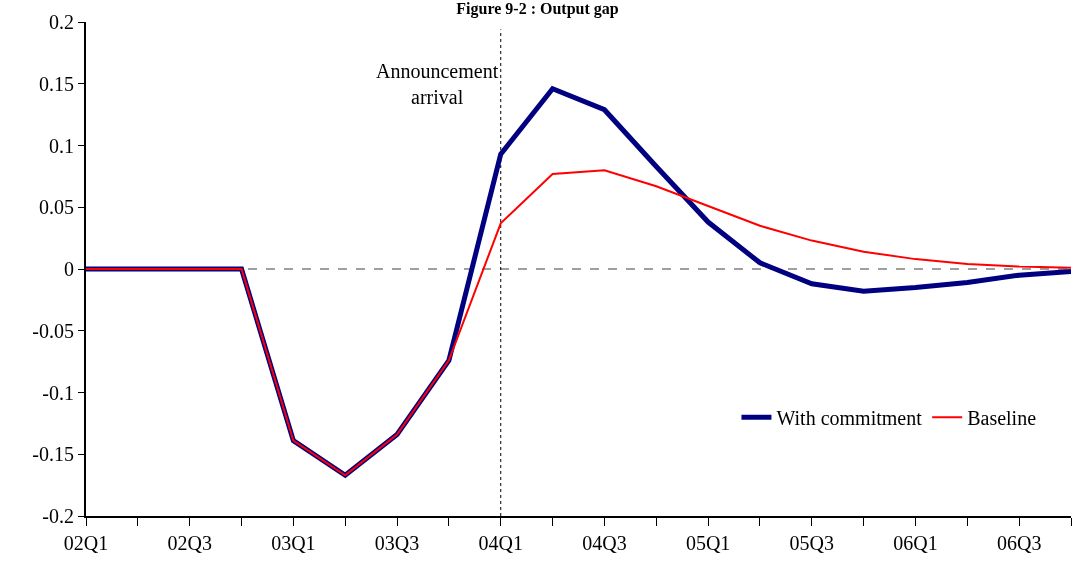  Describe the element at coordinates (56, 207) in the screenshot. I see `y-tick-label: 0.05` at that location.